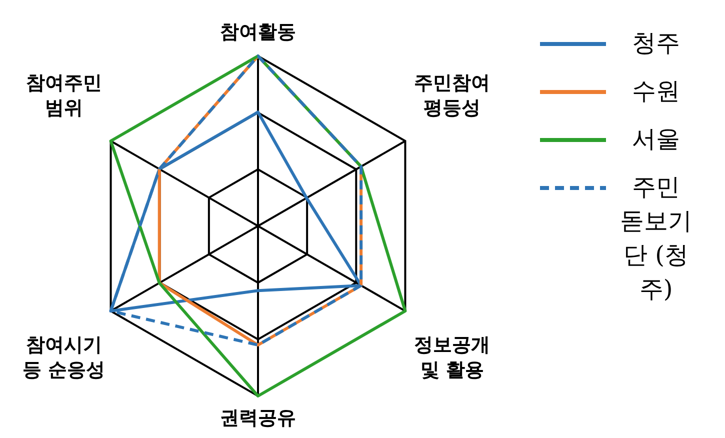 This screenshot has width=725, height=438. Describe the element at coordinates (452, 357) in the screenshot. I see `spoke-label: 정보공개 및 활용` at that location.